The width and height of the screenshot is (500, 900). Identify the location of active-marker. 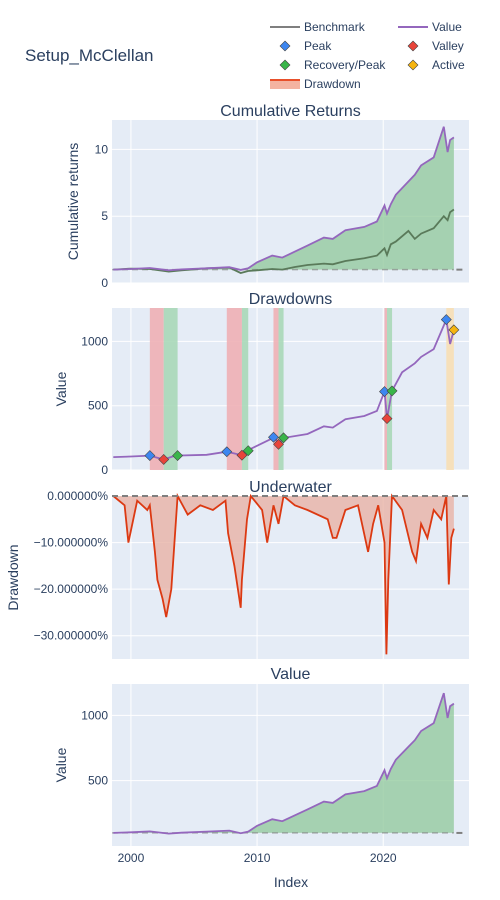
(454, 330).